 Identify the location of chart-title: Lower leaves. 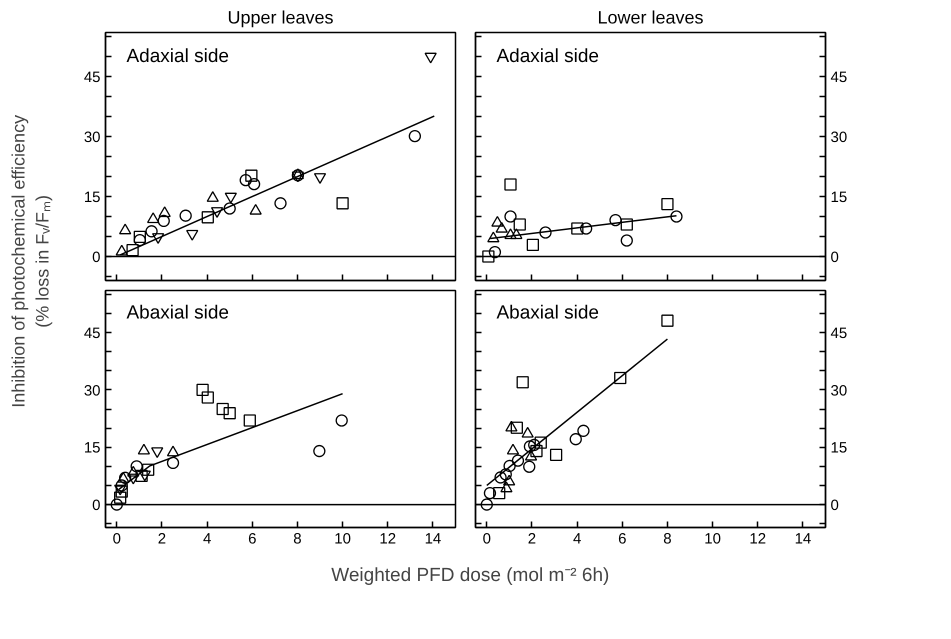
(650, 18).